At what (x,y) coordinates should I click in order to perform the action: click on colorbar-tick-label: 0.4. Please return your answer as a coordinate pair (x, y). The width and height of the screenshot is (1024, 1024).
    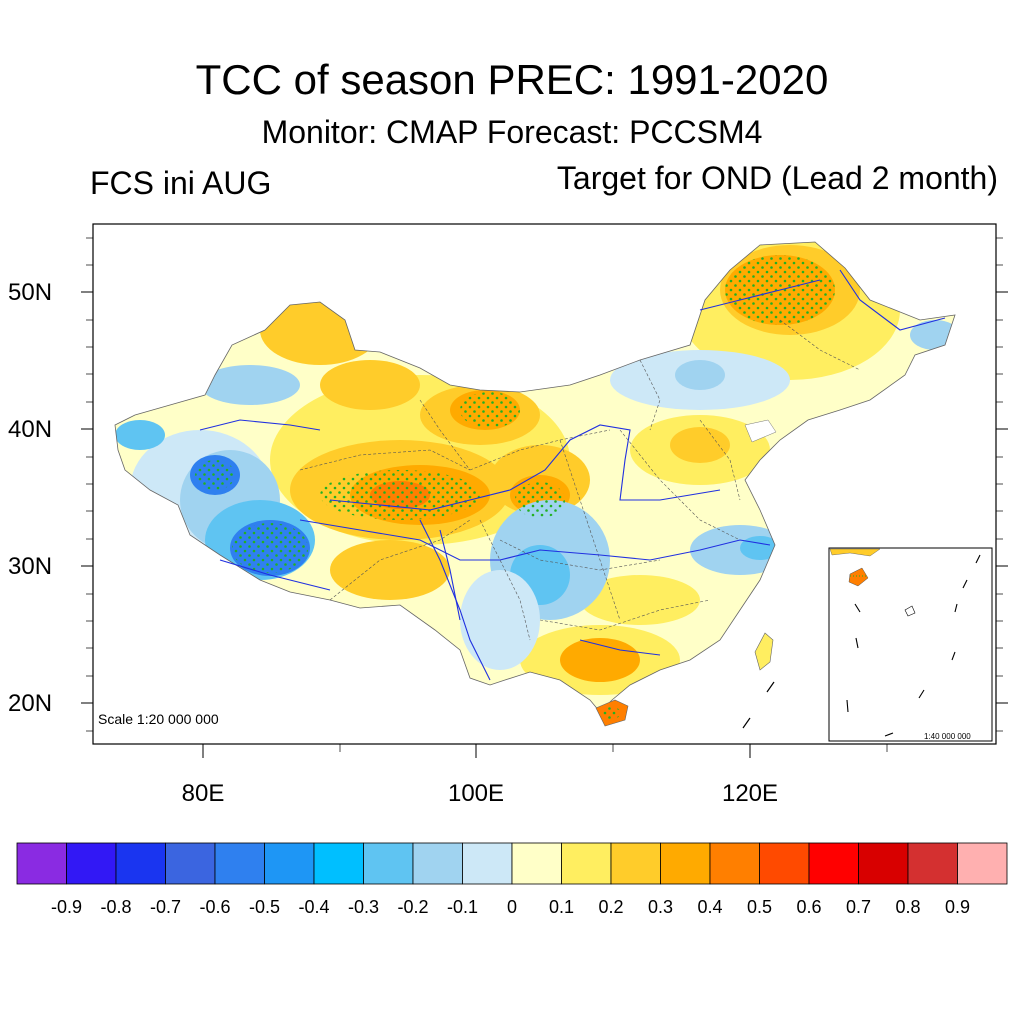
    Looking at the image, I should click on (710, 907).